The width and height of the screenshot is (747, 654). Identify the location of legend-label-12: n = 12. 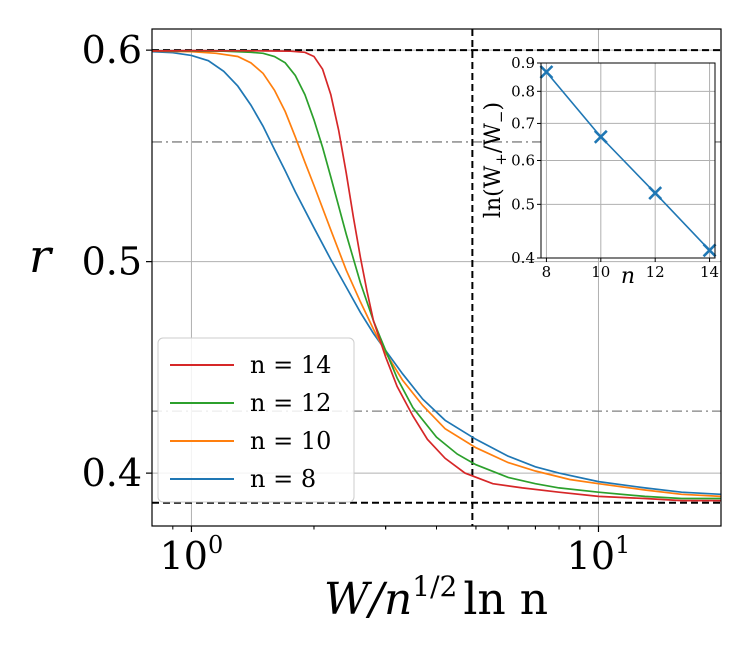
(290, 403).